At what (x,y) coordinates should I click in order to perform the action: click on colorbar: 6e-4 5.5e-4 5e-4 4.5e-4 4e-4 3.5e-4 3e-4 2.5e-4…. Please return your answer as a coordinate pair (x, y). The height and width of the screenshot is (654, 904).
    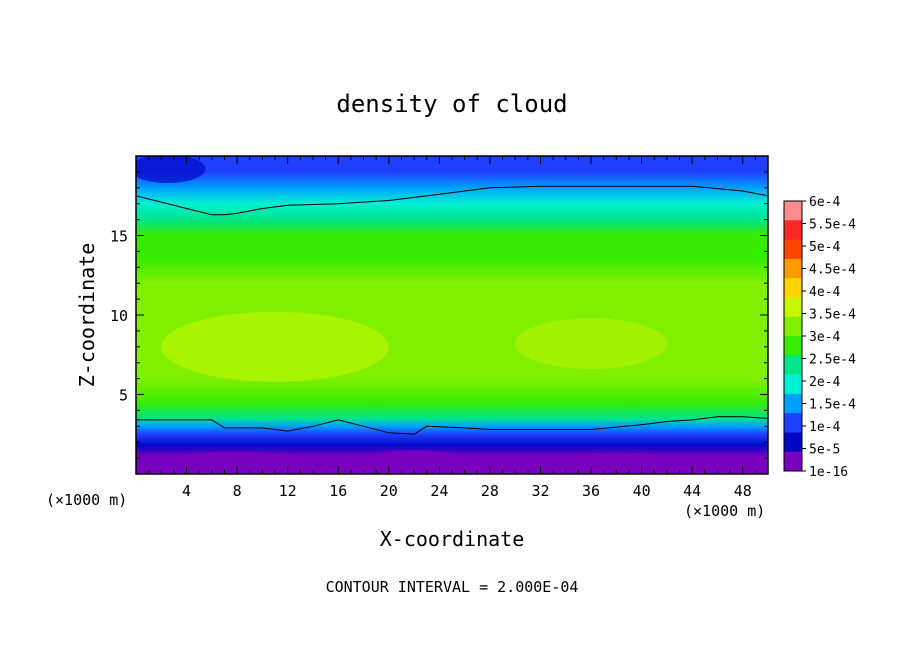
    Looking at the image, I should click on (819, 337).